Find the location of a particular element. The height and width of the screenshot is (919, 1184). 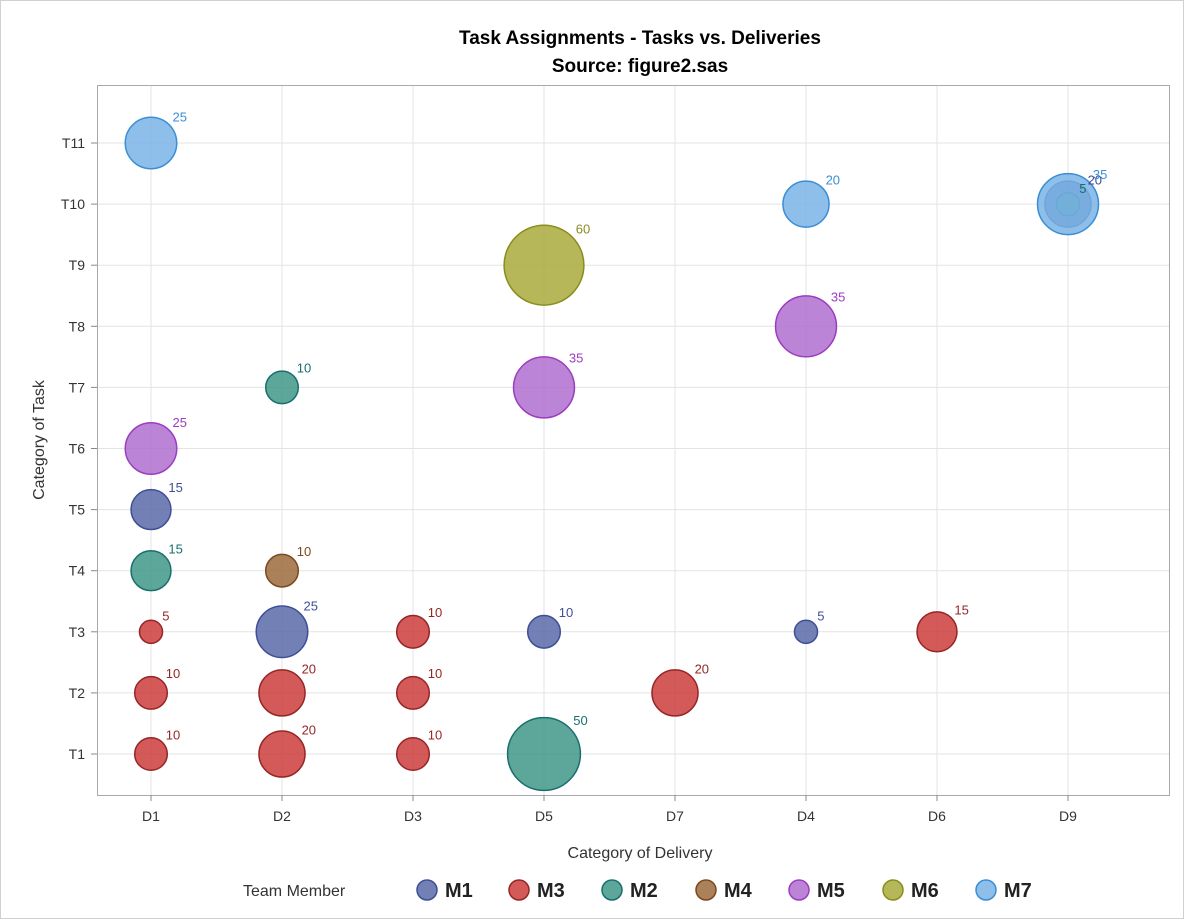

legend-label-m6: M6 is located at coordinates (925, 891).